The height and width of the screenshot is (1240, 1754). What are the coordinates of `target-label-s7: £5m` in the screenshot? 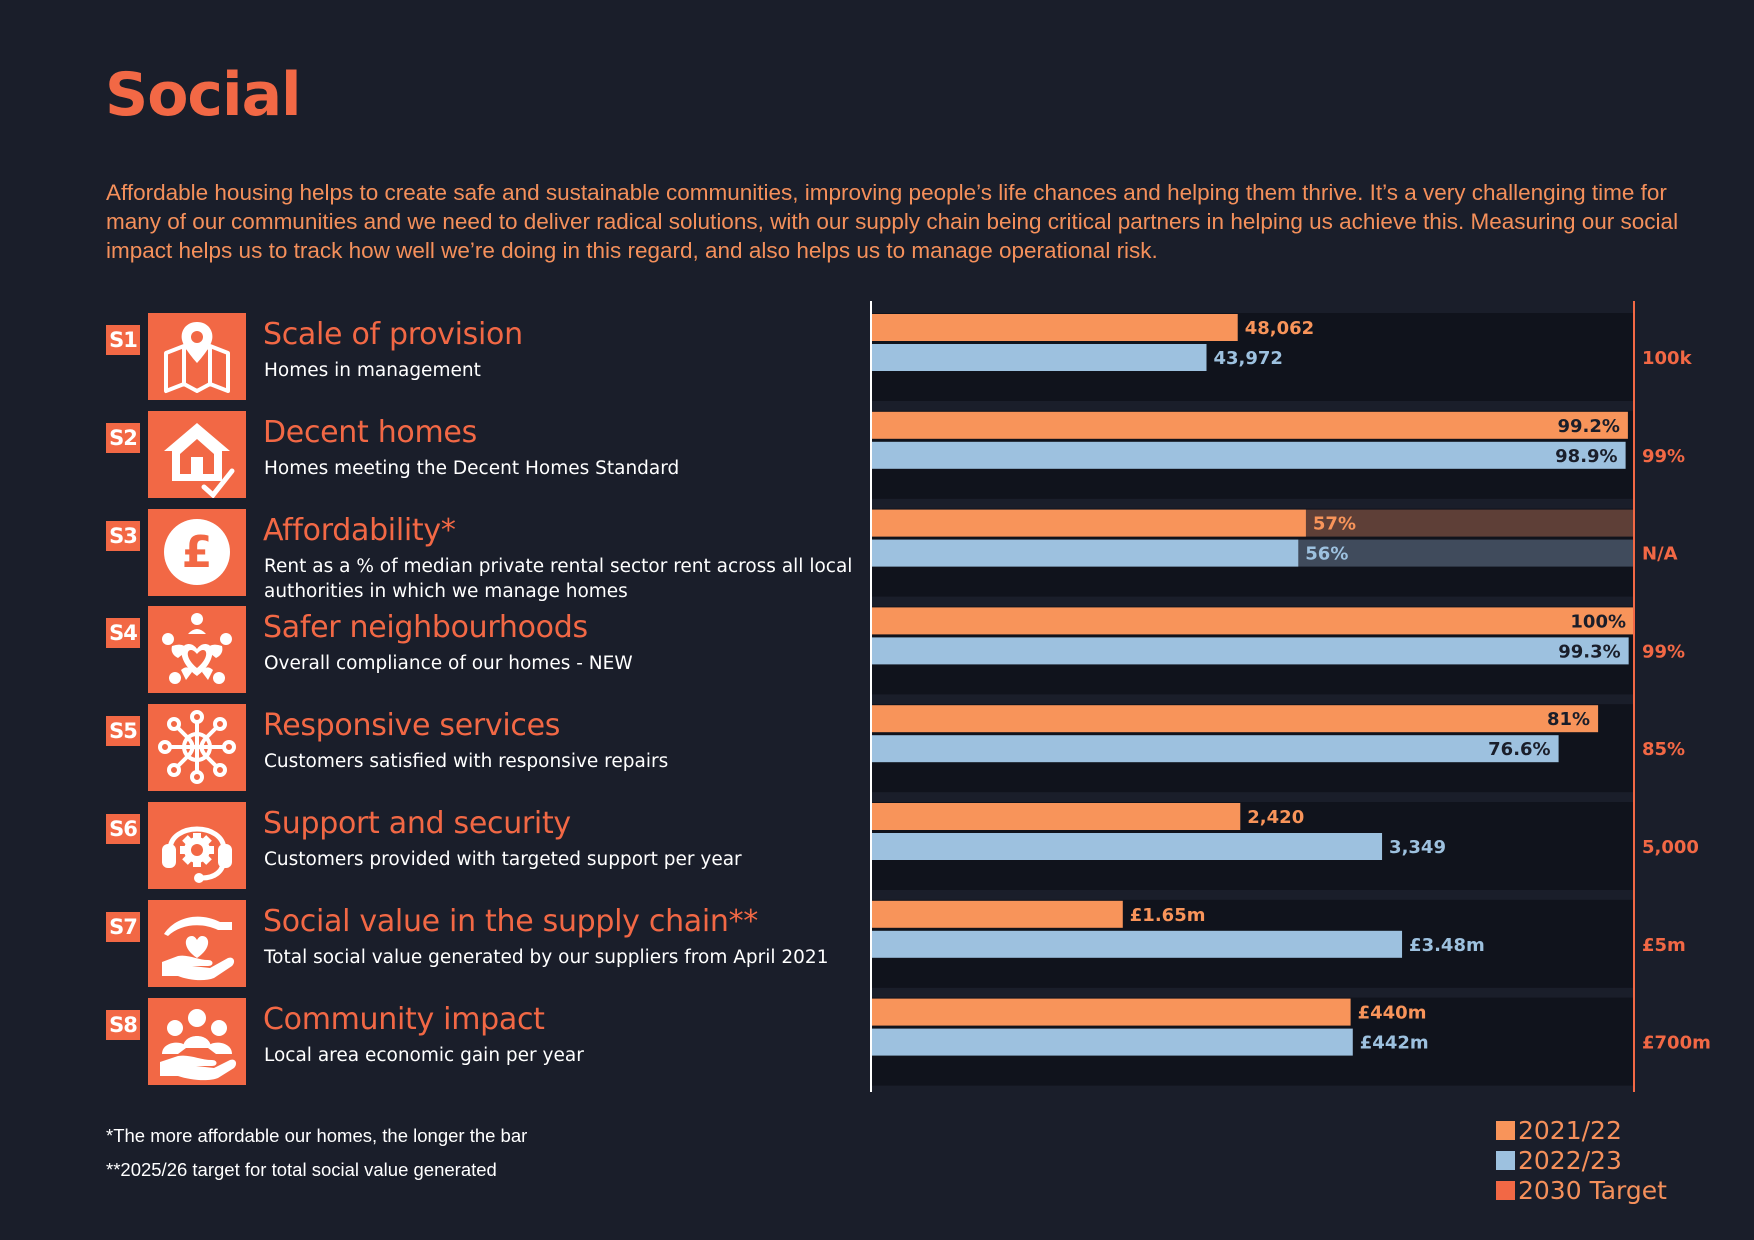 It's located at (1664, 945).